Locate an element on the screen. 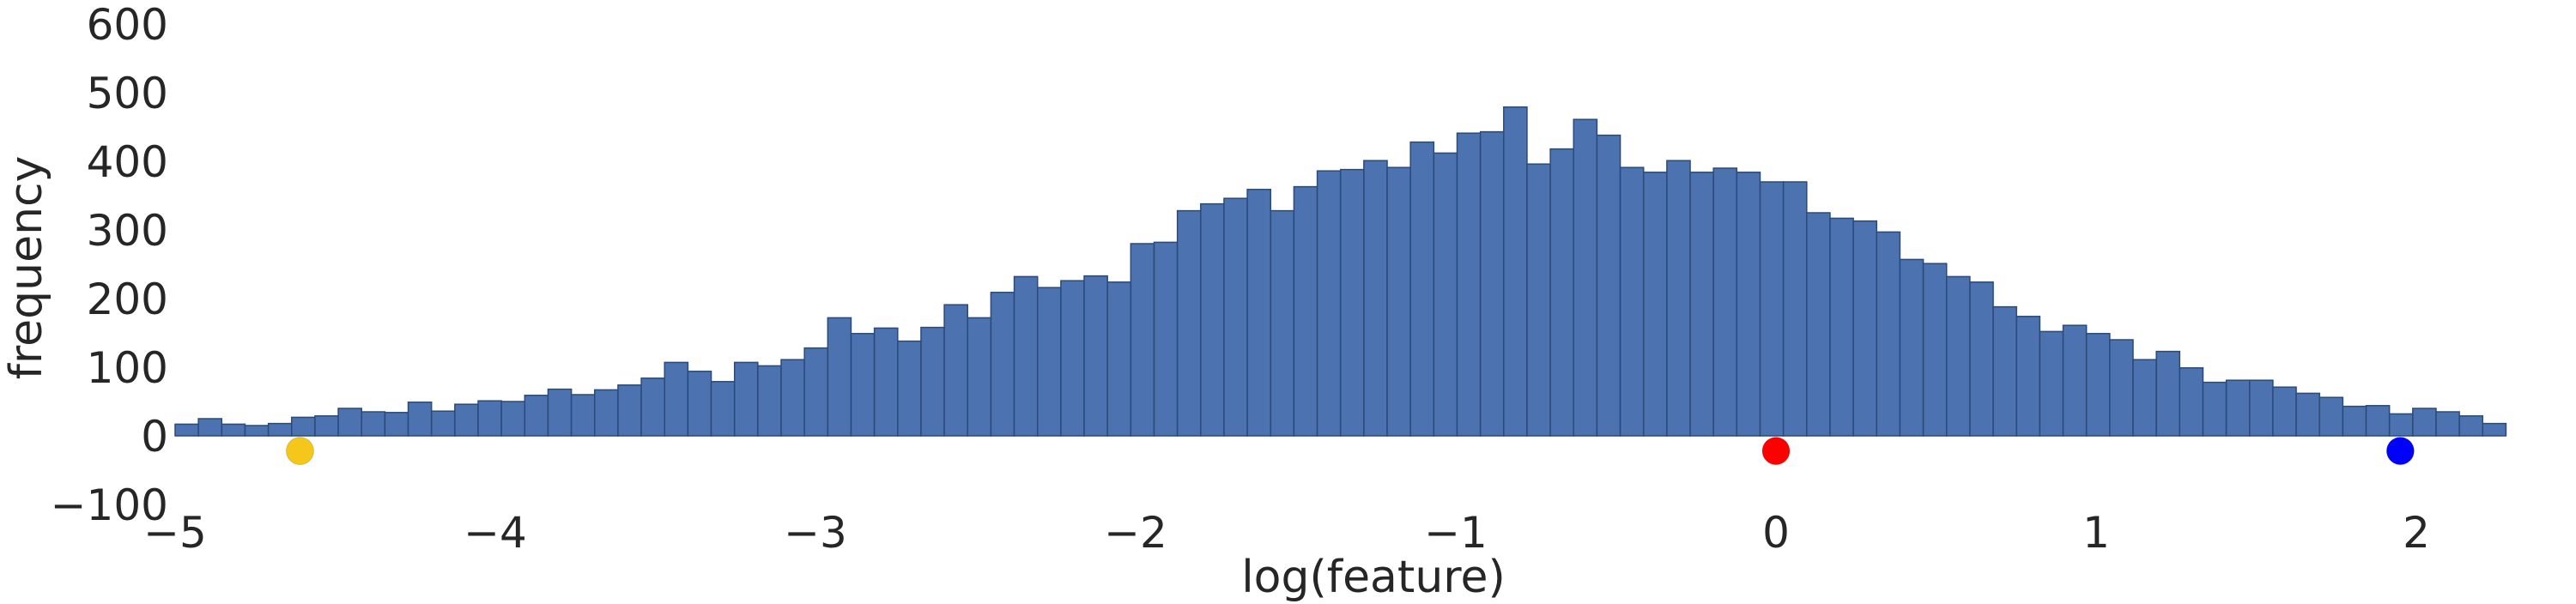 The height and width of the screenshot is (604, 2576). y-axis-label: frequency is located at coordinates (26, 268).